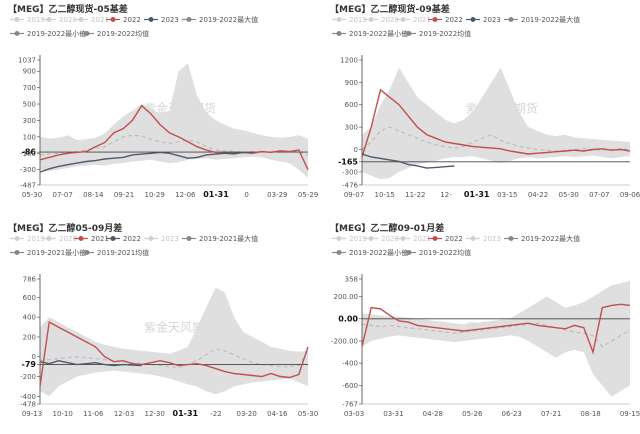  I want to click on y-tick-label: 1200, so click(349, 61).